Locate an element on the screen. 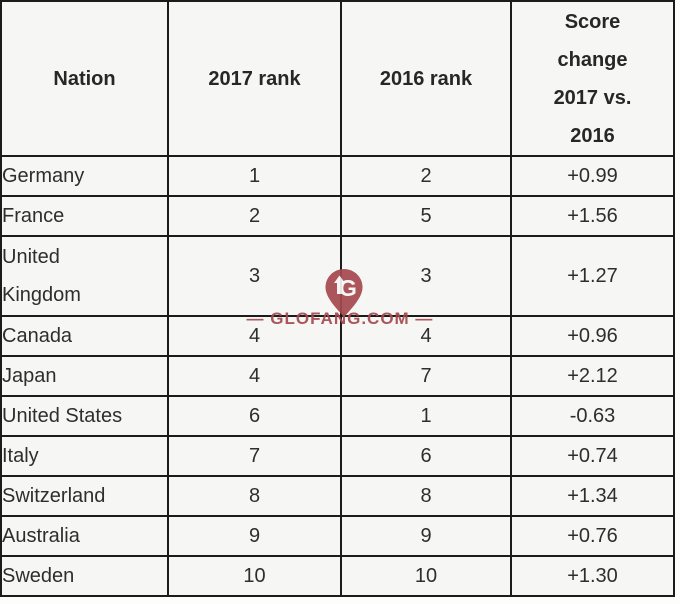 The height and width of the screenshot is (604, 680). table-row: Germany 1 2 +0.99 is located at coordinates (337, 176).